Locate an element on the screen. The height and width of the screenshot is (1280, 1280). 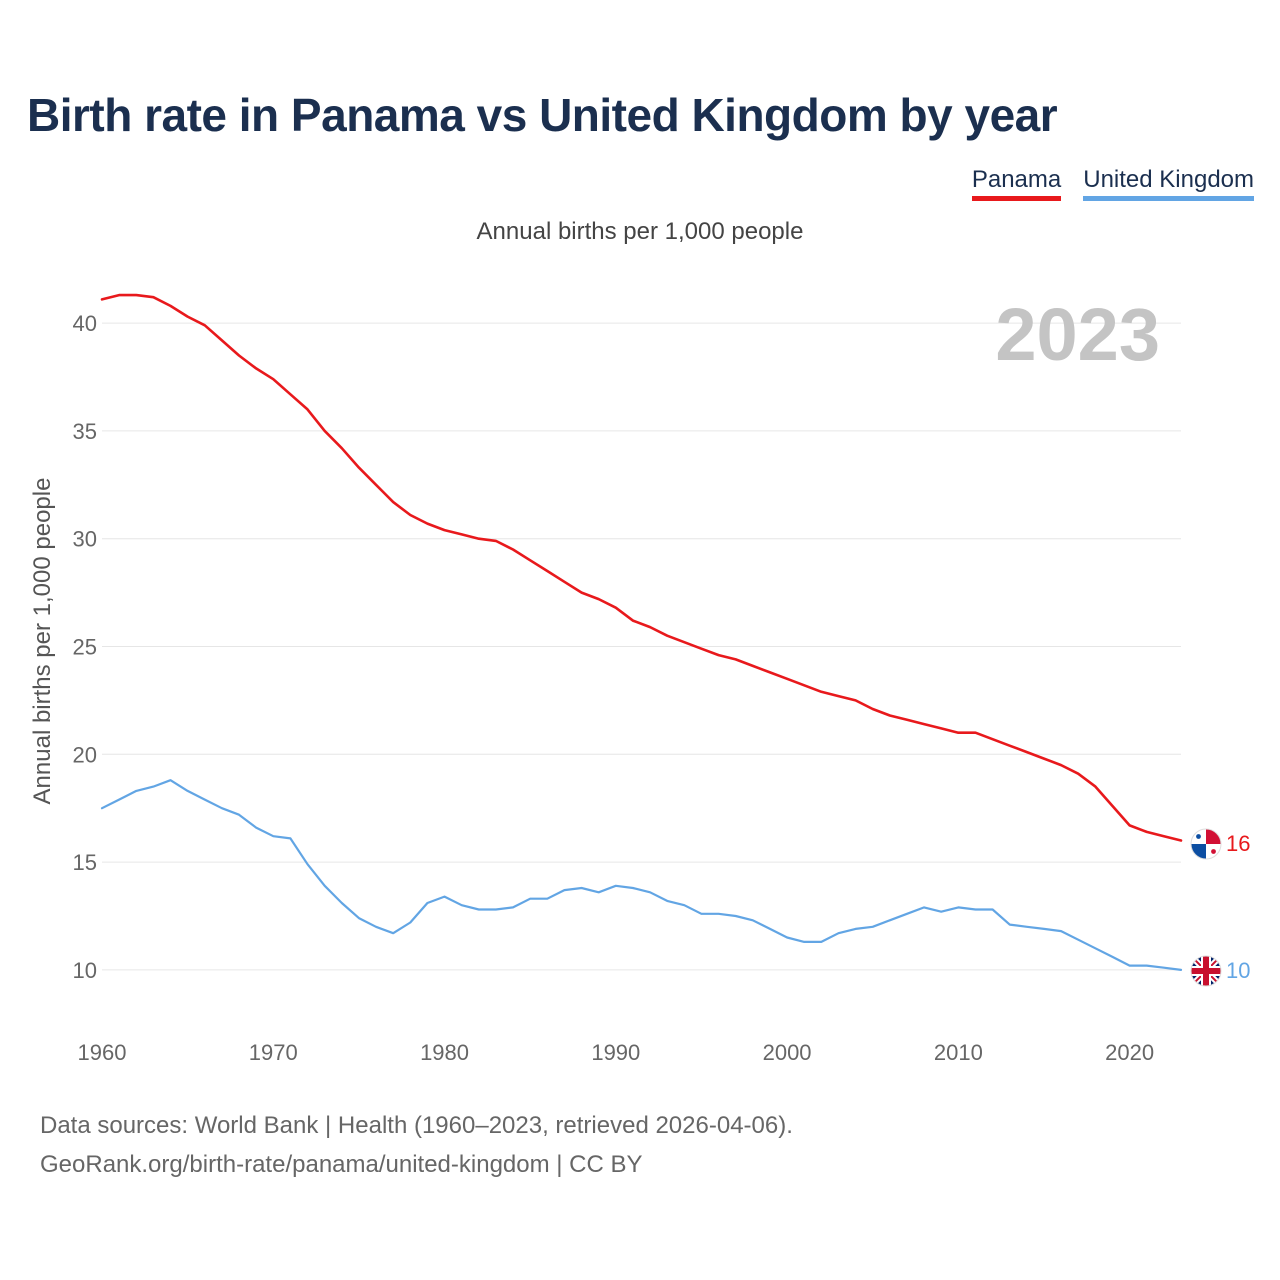
y-axis-ticks: 10 15 20 25 30 35 40 is located at coordinates (85, 647).